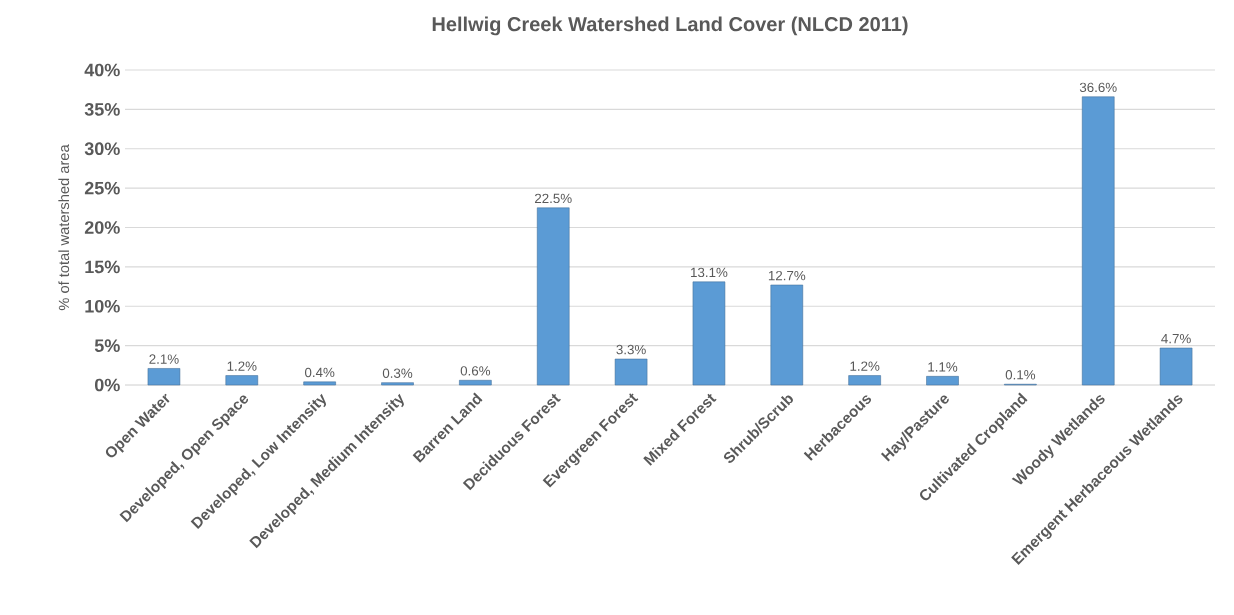 This screenshot has height=615, width=1234. I want to click on data-label: 0.3%, so click(397, 373).